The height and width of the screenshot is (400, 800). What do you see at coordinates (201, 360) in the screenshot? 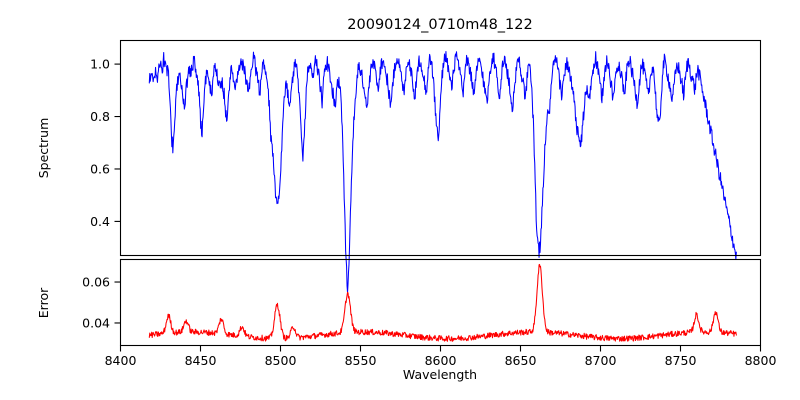
I see `x-tick-label: 8450` at bounding box center [201, 360].